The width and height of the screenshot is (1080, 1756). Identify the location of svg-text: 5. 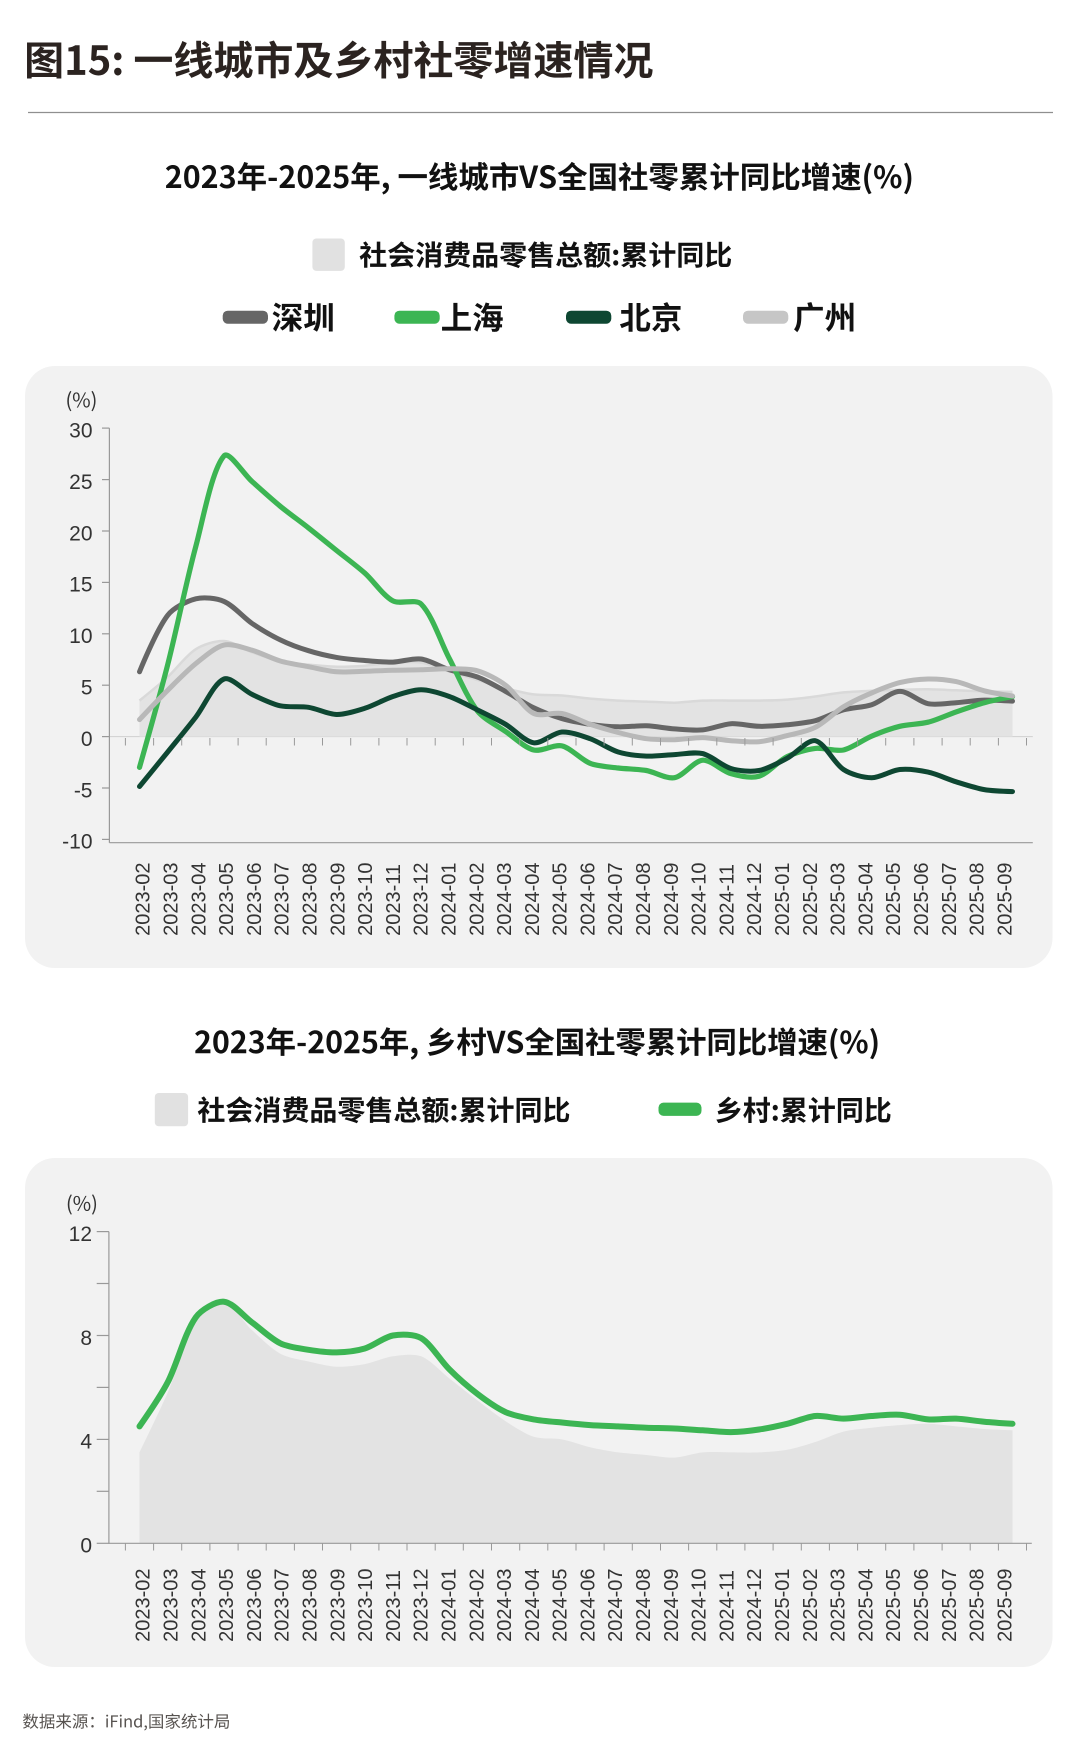
(87, 688).